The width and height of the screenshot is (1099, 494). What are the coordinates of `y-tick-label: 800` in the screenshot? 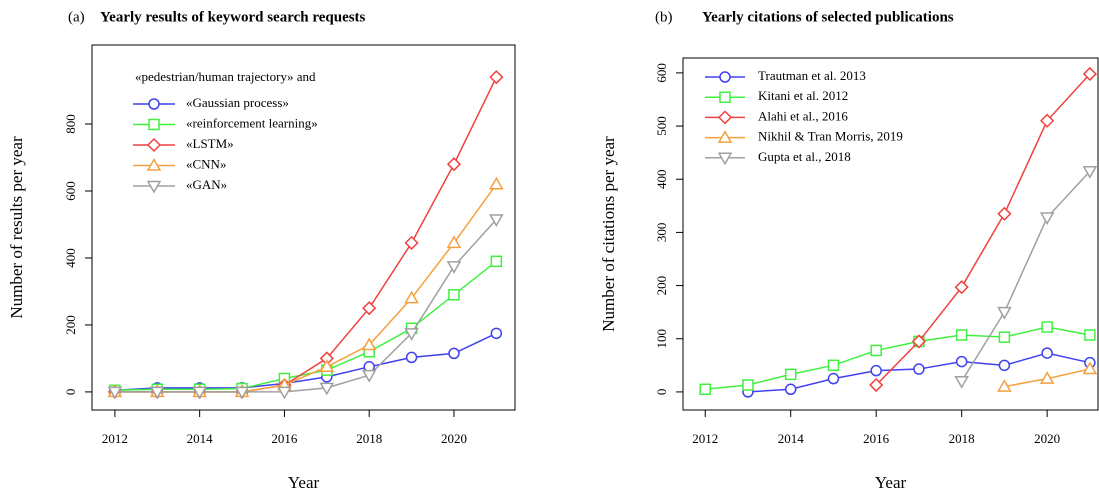 It's located at (70, 124).